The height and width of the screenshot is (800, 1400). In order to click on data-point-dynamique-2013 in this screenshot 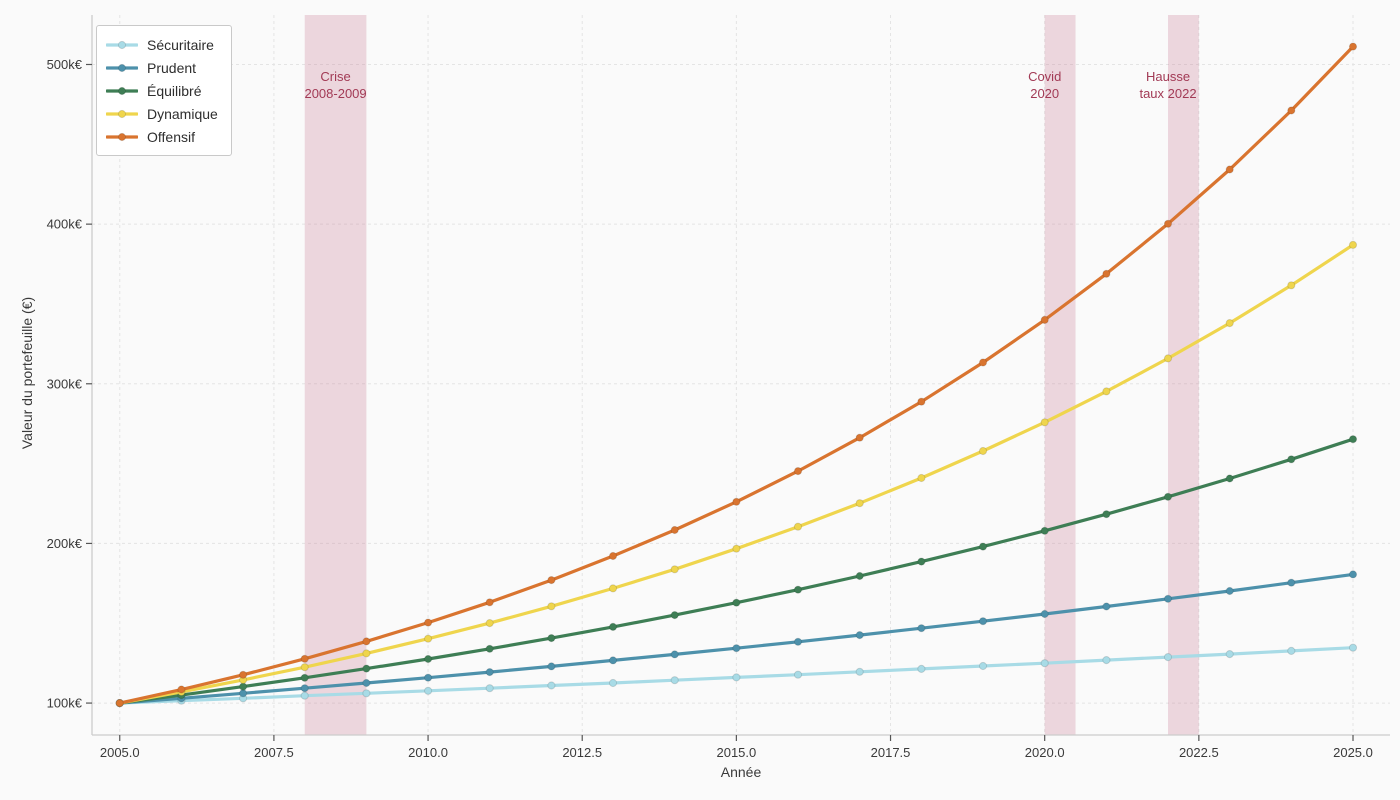, I will do `click(613, 588)`.